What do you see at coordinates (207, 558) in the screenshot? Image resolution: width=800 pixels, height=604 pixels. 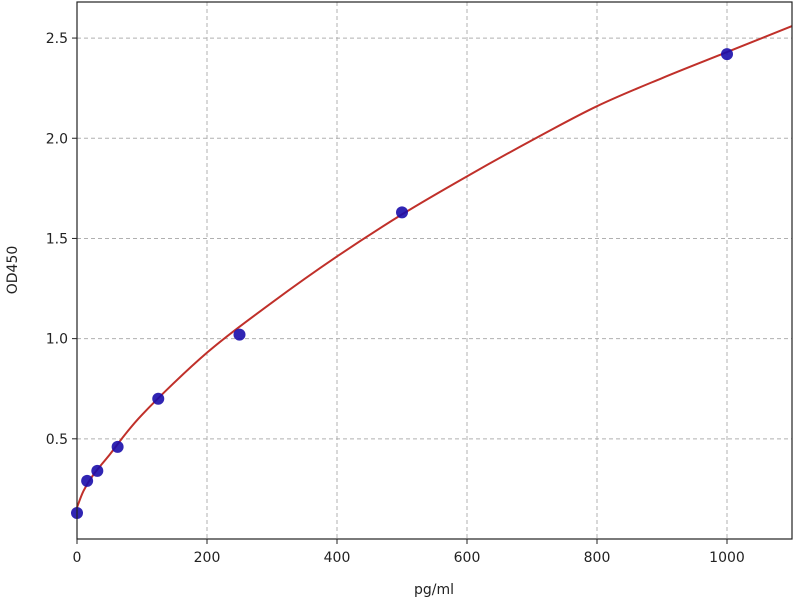 I see `x-tick-label: 200` at bounding box center [207, 558].